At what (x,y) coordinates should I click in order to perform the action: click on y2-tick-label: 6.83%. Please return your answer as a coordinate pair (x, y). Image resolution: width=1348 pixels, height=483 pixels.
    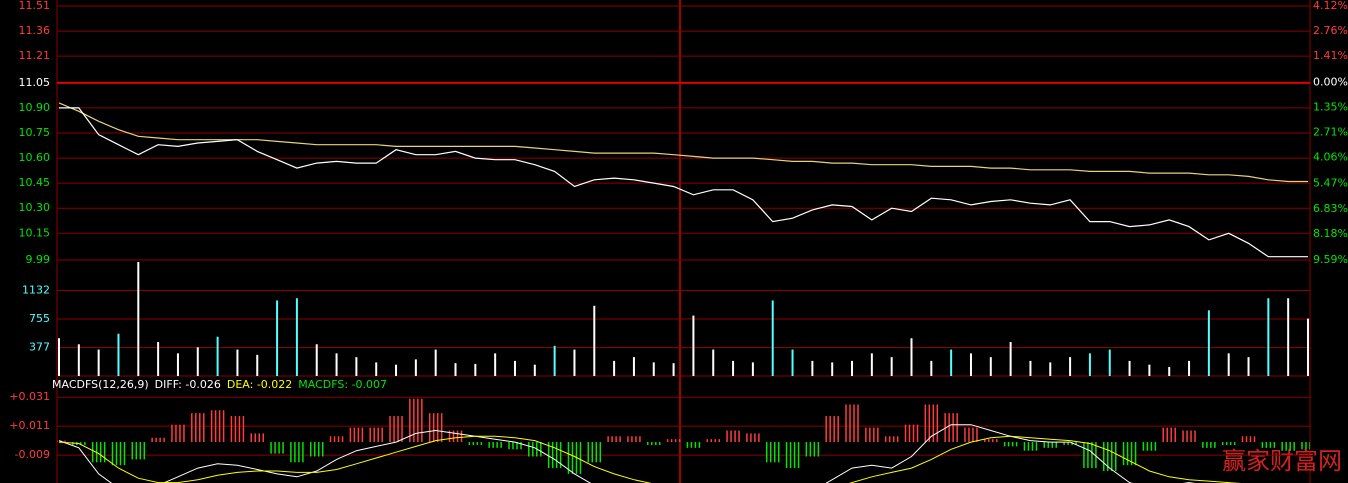
    Looking at the image, I should click on (1330, 208).